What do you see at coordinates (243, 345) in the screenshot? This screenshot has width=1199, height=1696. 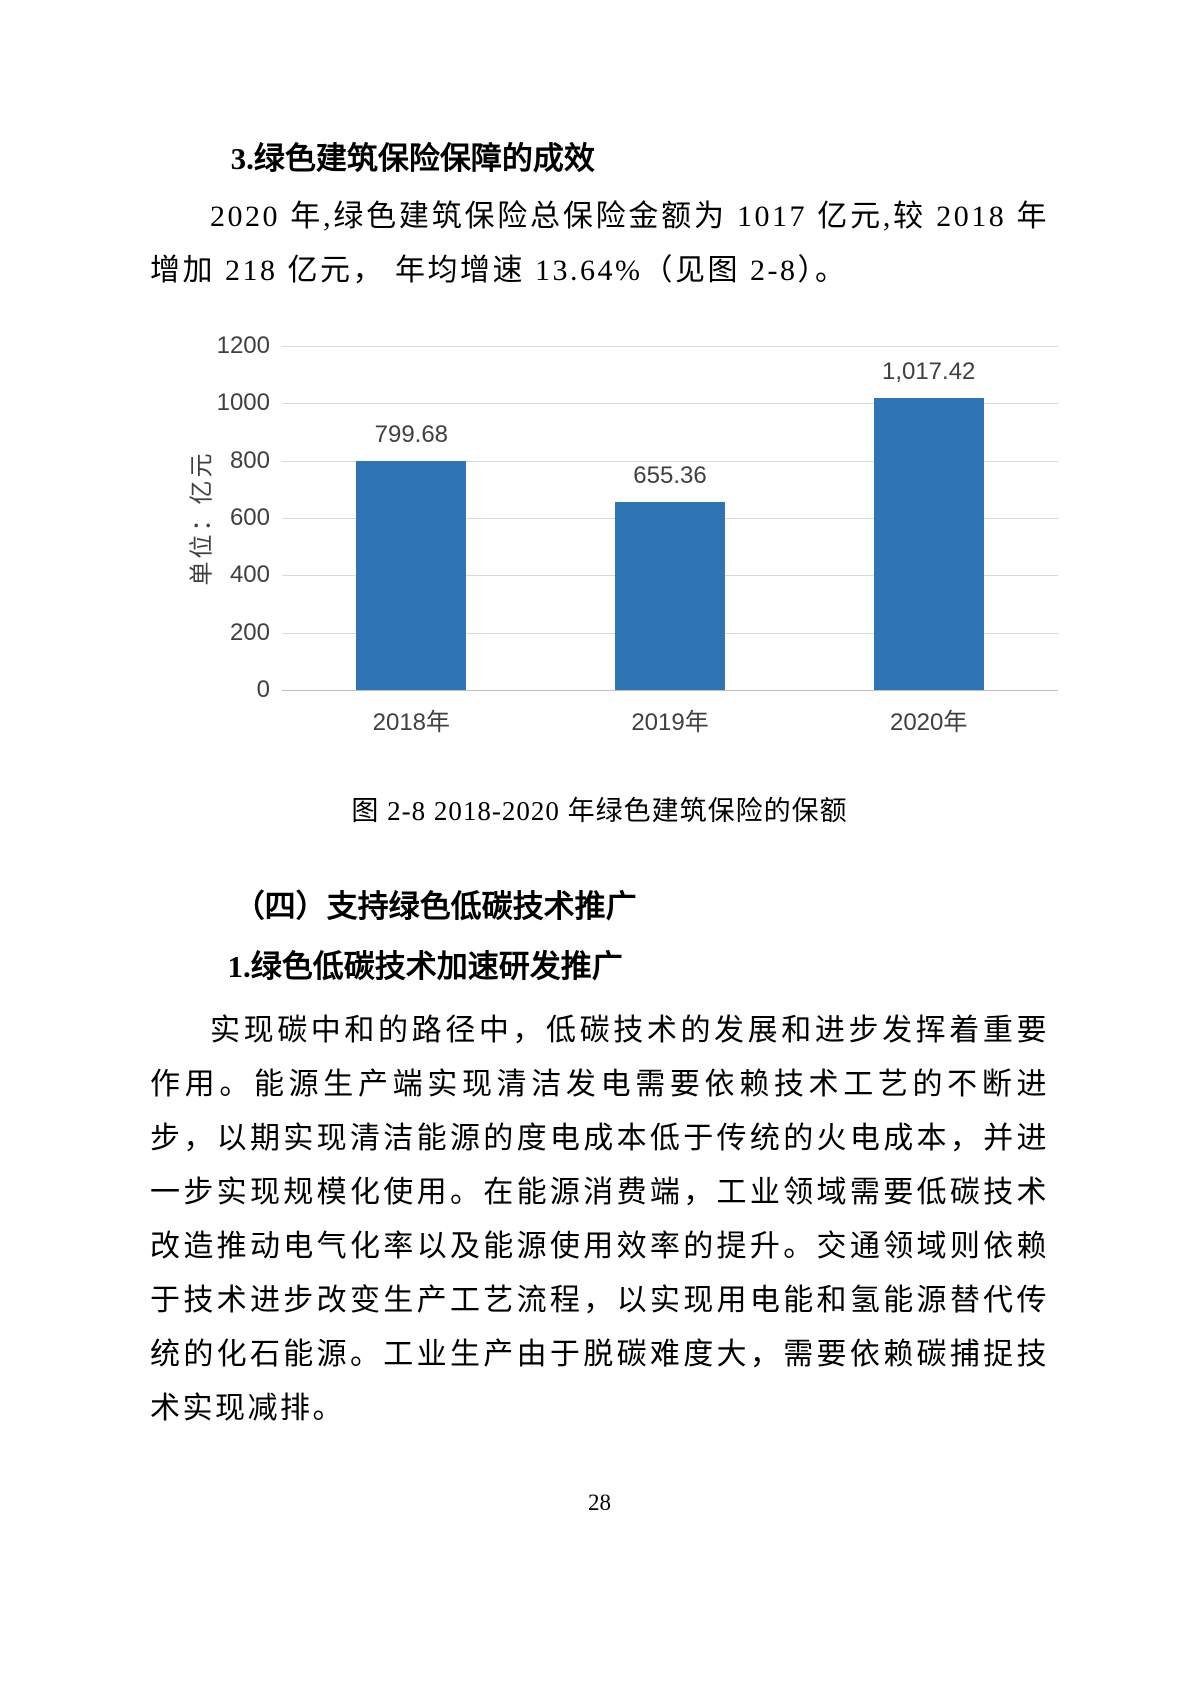 I see `y-tick: 1200` at bounding box center [243, 345].